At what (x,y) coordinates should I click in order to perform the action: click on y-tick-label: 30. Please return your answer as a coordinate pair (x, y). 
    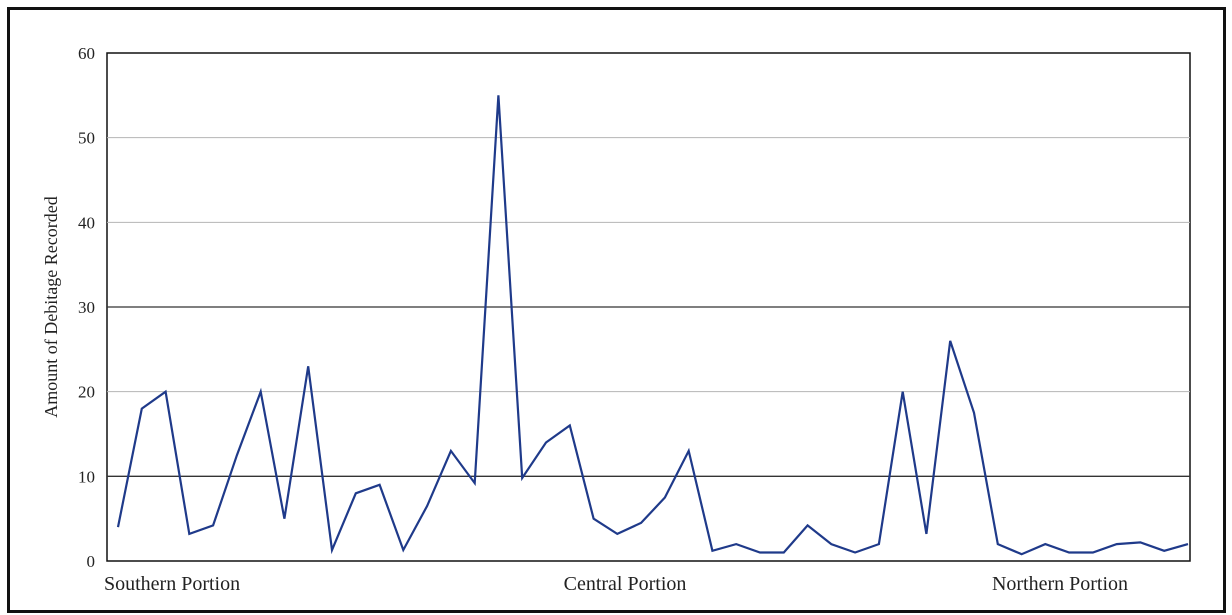
    Looking at the image, I should click on (86, 307).